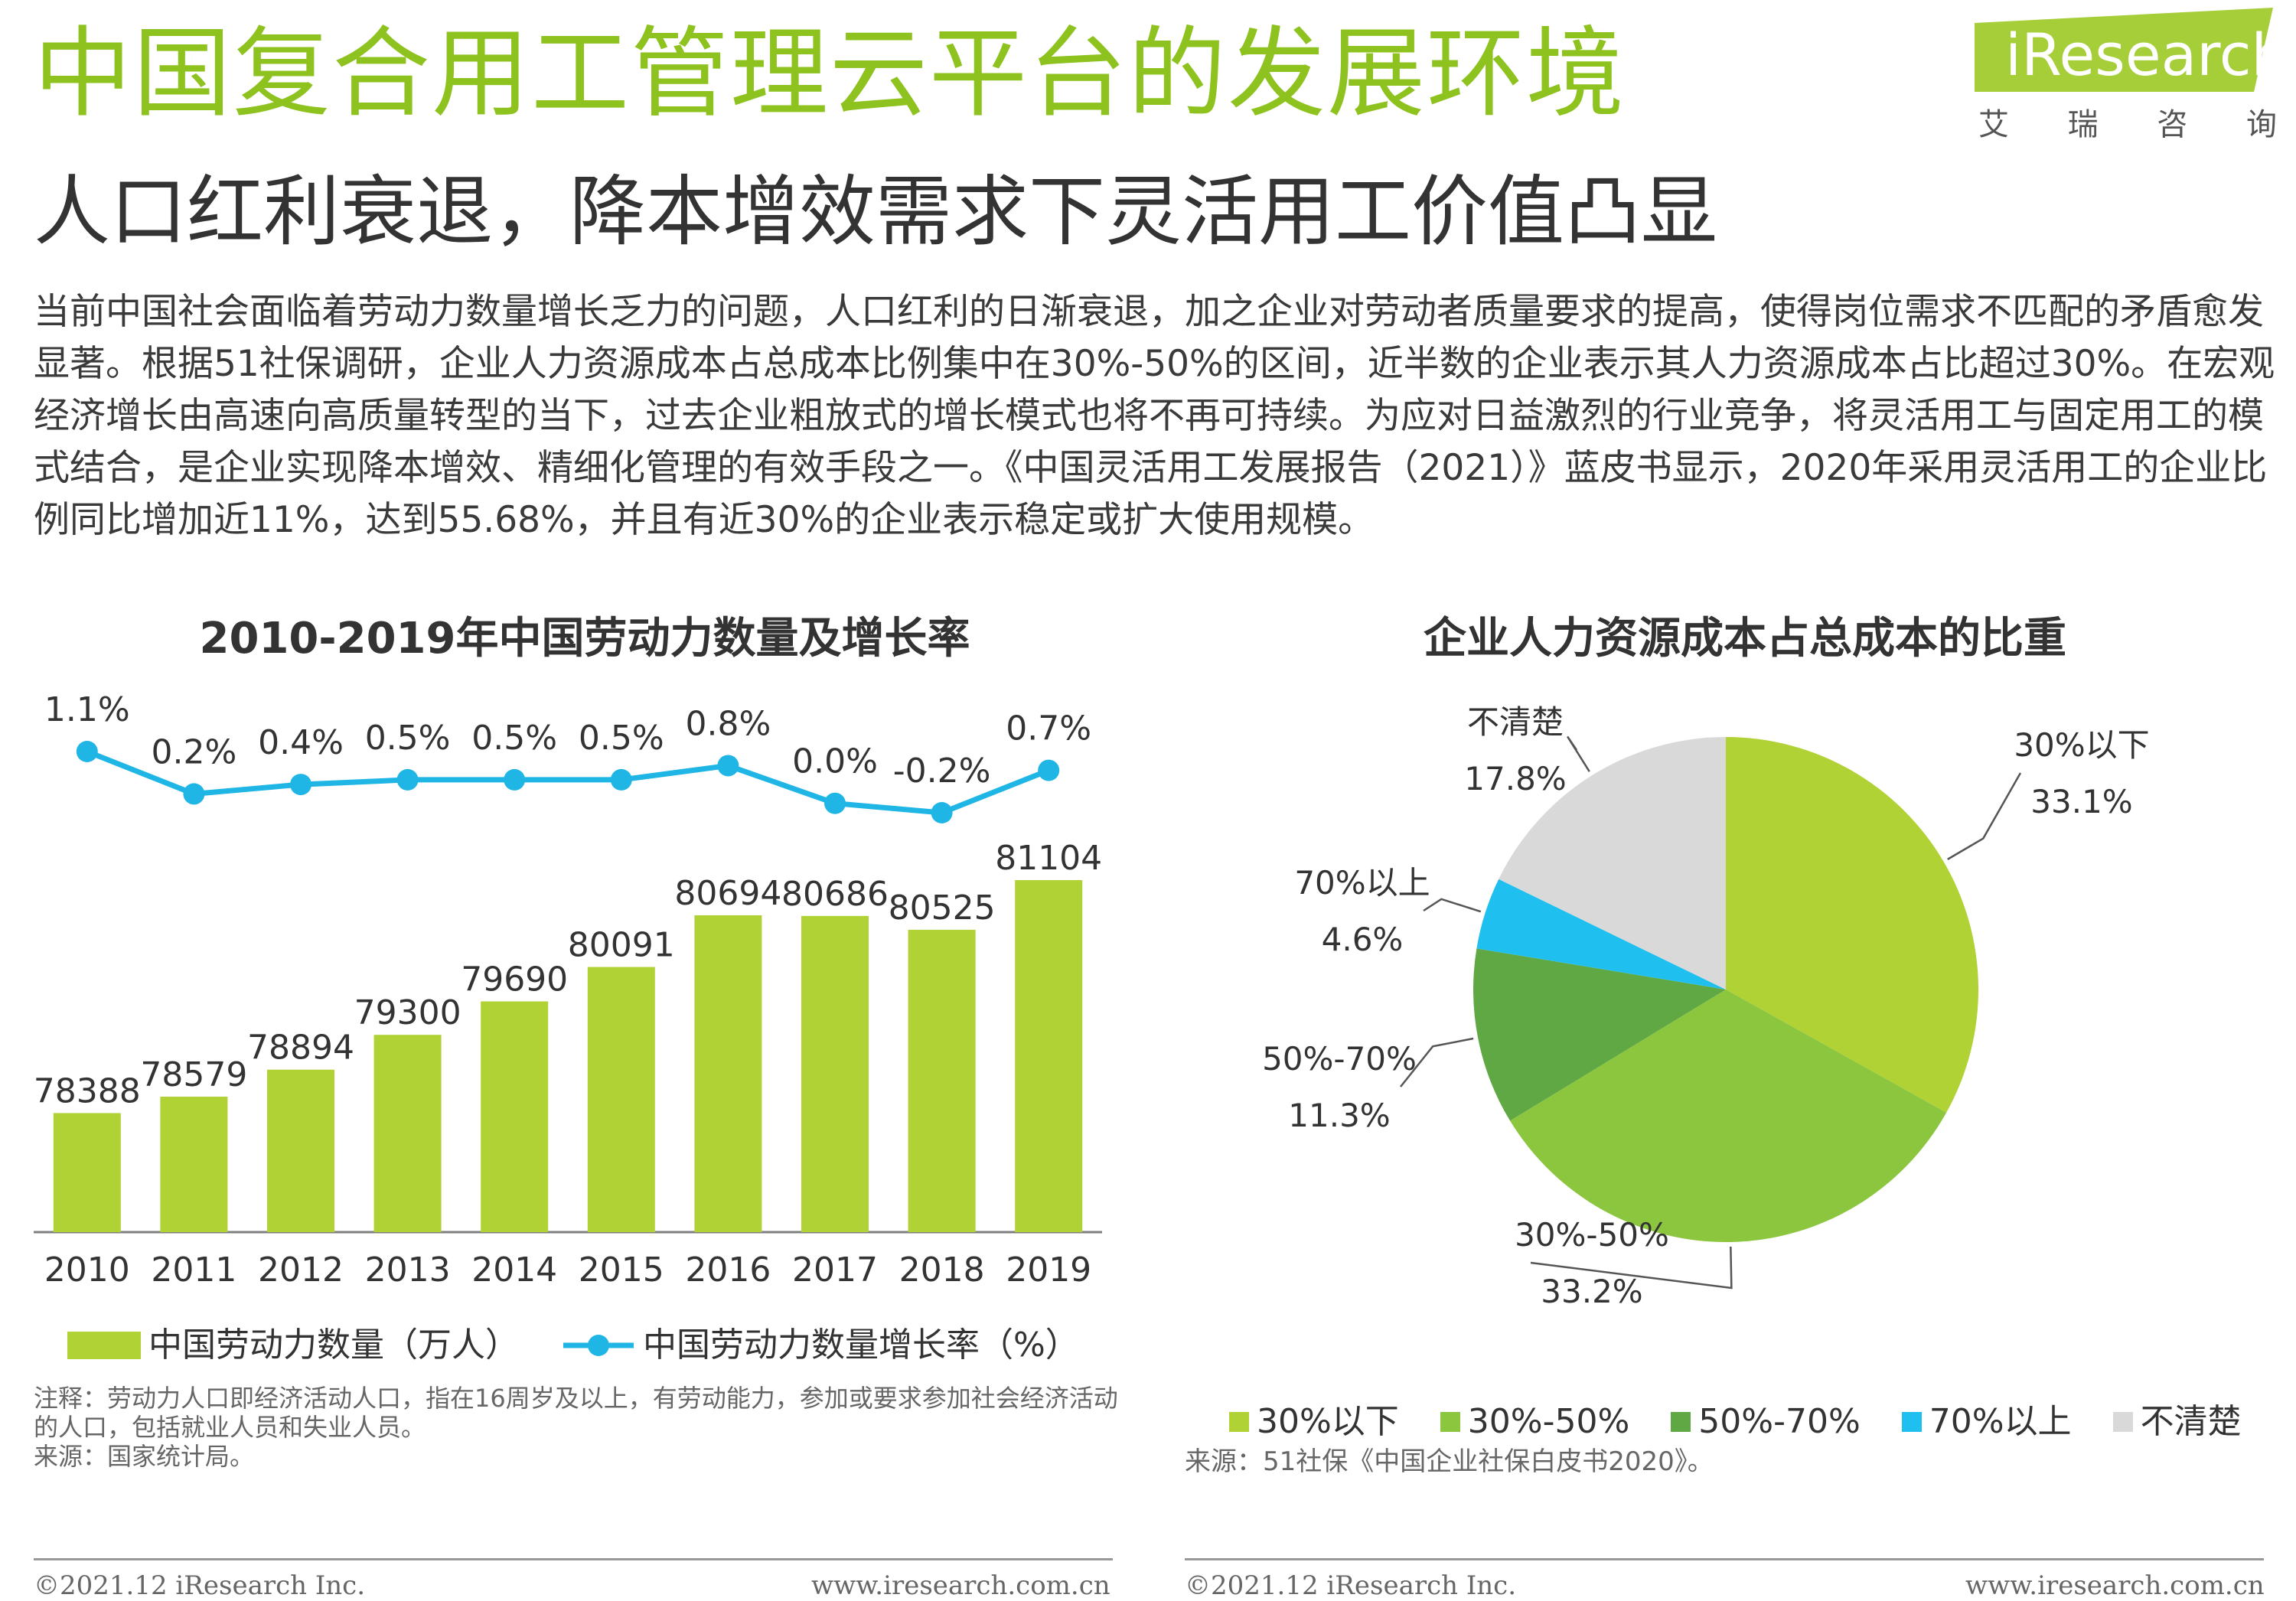  I want to click on logo-sub-char: 艾, so click(1993, 124).